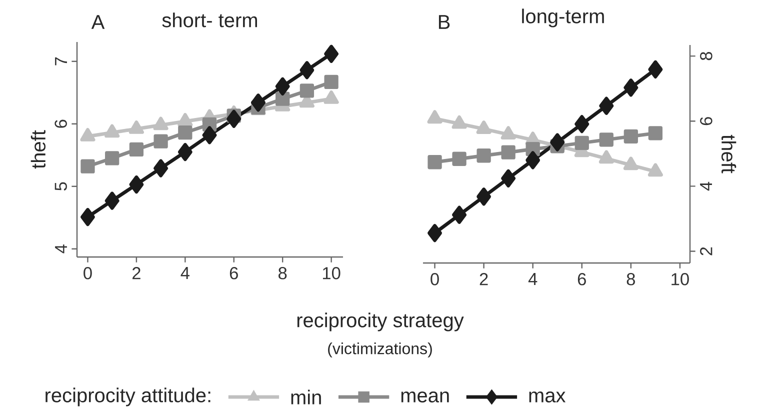 Image resolution: width=757 pixels, height=417 pixels. Describe the element at coordinates (380, 350) in the screenshot. I see `text: (victimizations)` at that location.